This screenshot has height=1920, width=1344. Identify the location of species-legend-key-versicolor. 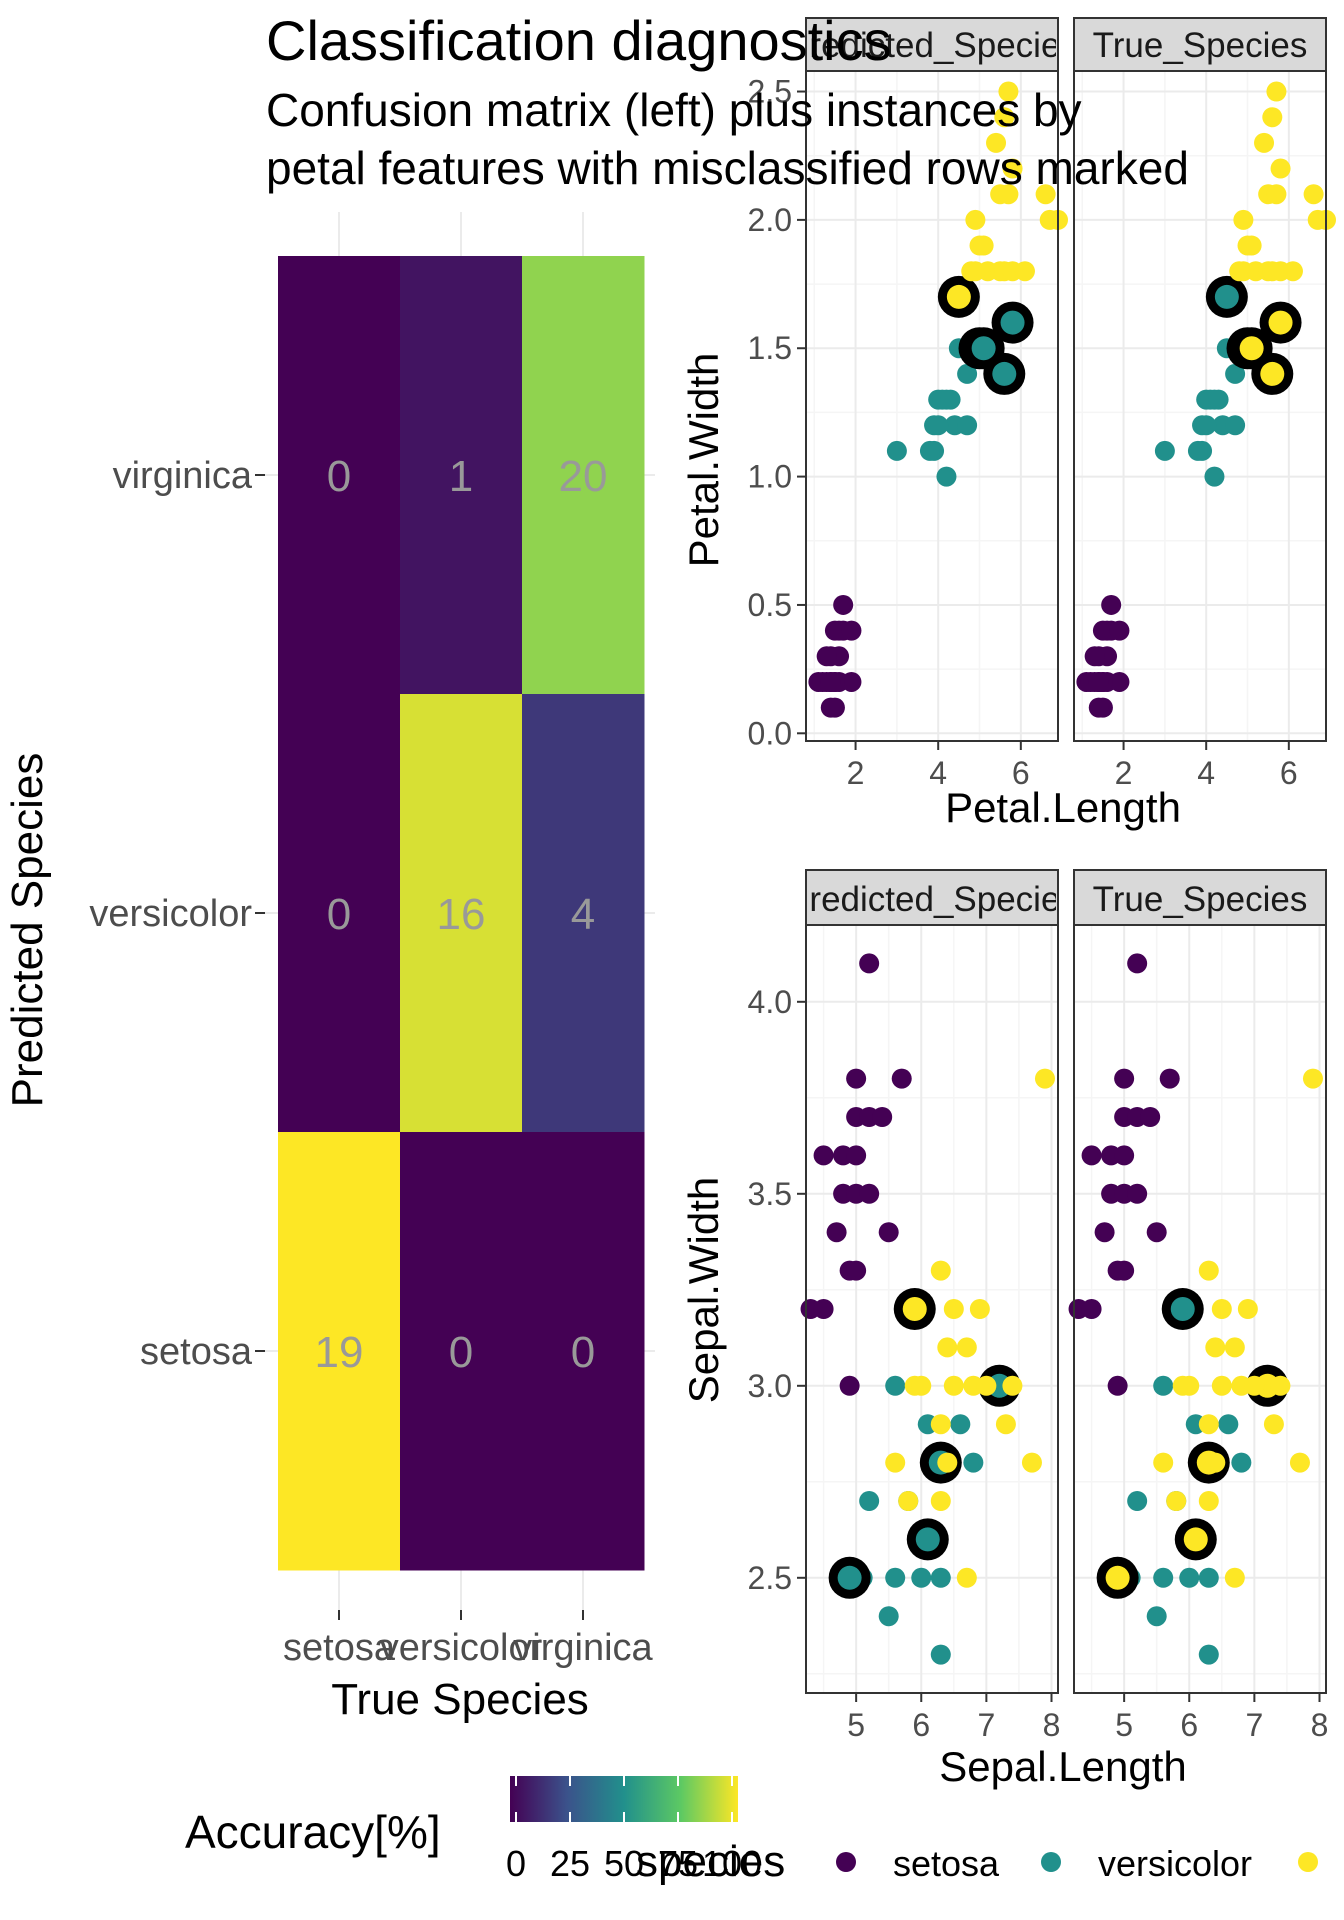
(1051, 1862).